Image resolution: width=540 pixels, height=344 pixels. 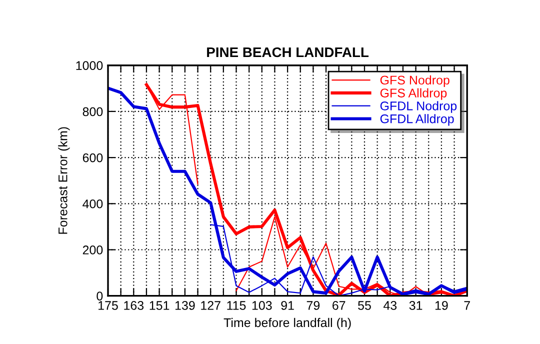 I want to click on y-axis-title: Forecast Error (km), so click(x=64, y=180).